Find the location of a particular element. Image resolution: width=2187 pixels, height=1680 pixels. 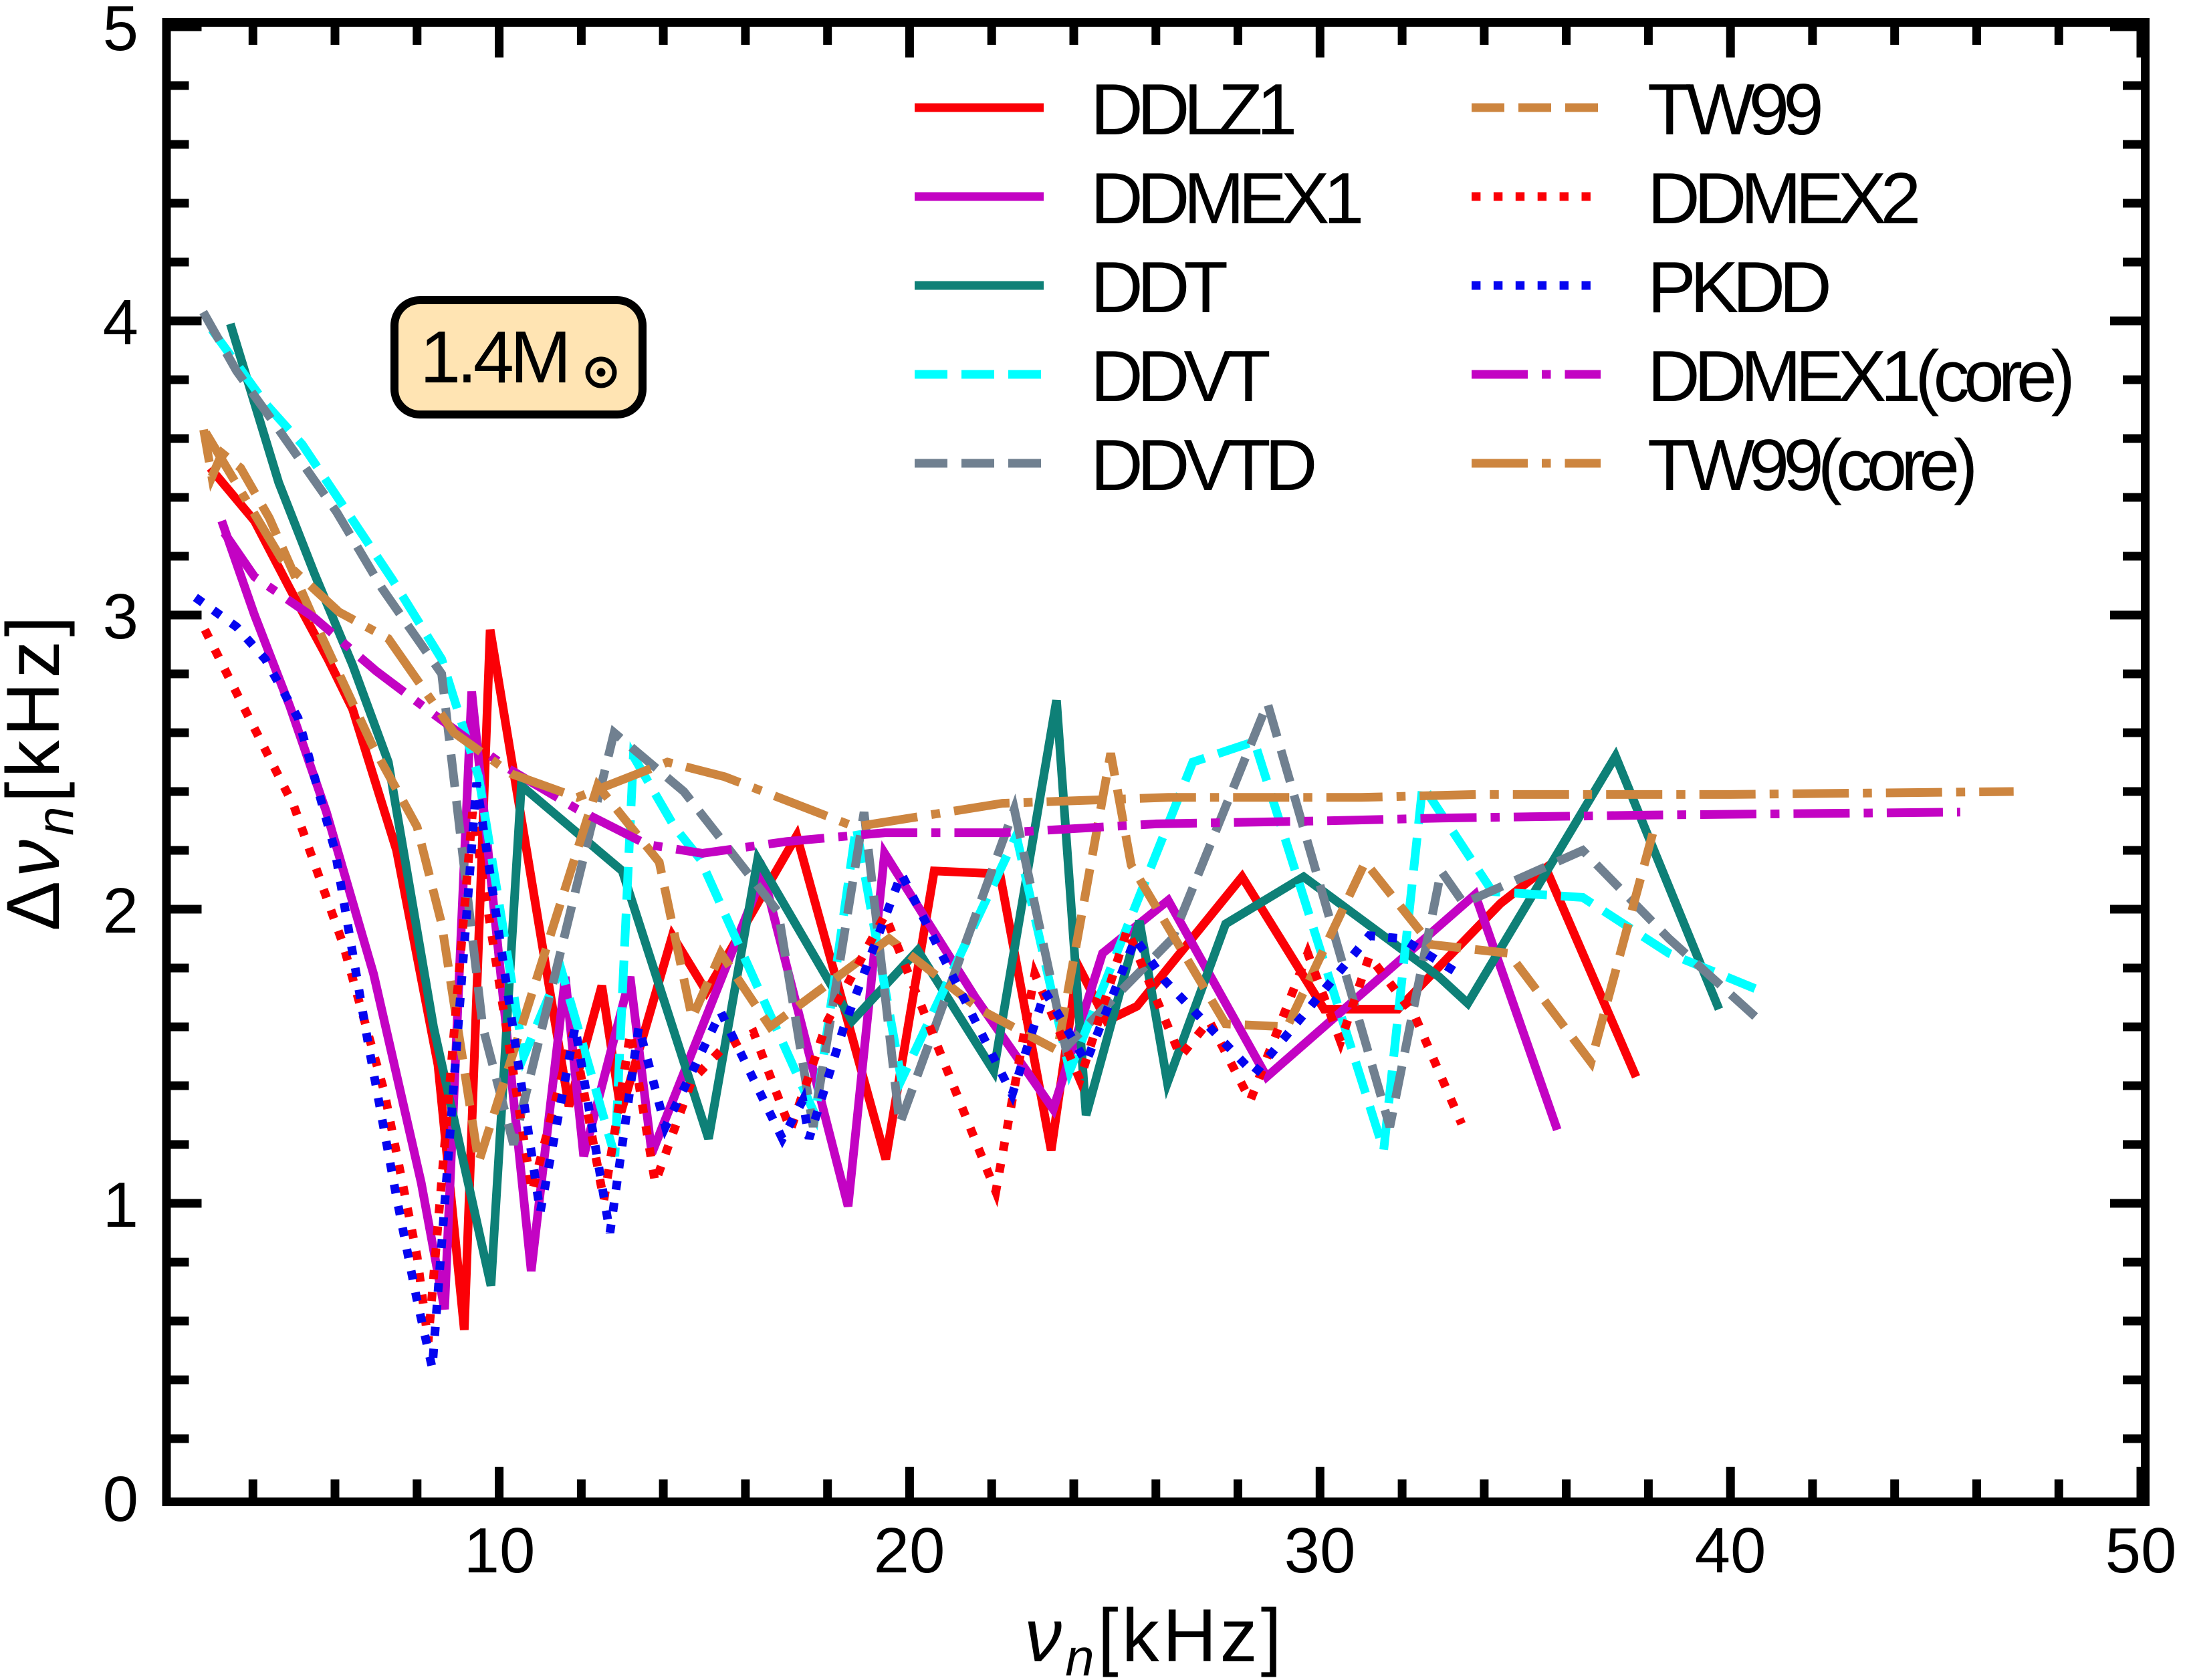

svg-text: νn[kHz] is located at coordinates (1155, 1637).